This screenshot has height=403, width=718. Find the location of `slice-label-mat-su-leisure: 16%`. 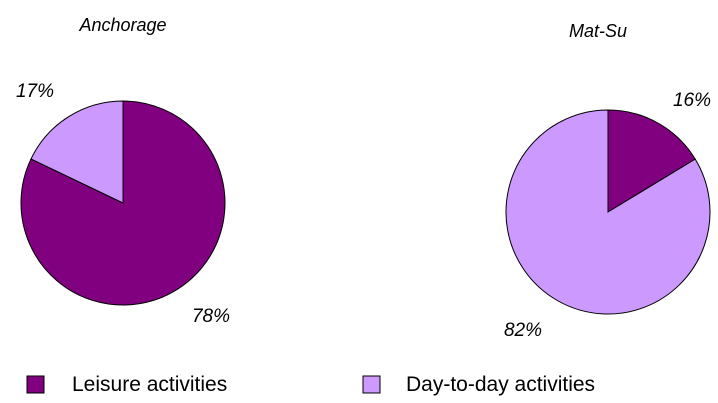

slice-label-mat-su-leisure: 16% is located at coordinates (692, 100).